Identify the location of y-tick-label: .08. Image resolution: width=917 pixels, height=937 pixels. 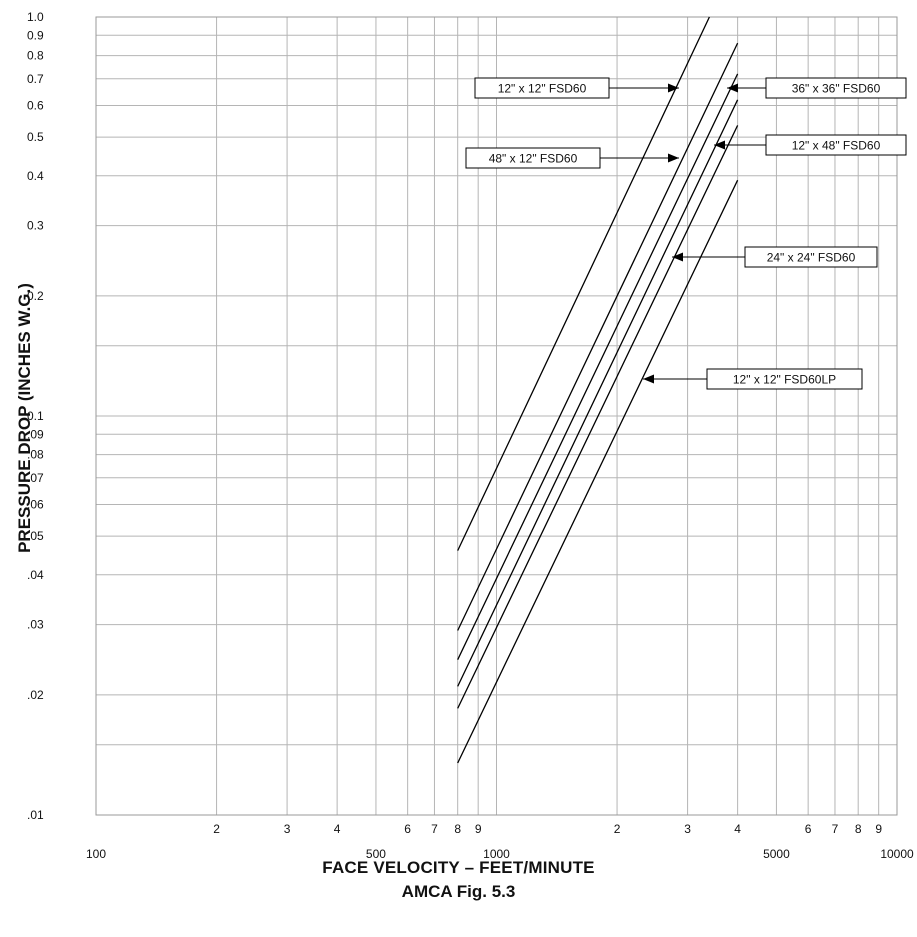
(35, 455).